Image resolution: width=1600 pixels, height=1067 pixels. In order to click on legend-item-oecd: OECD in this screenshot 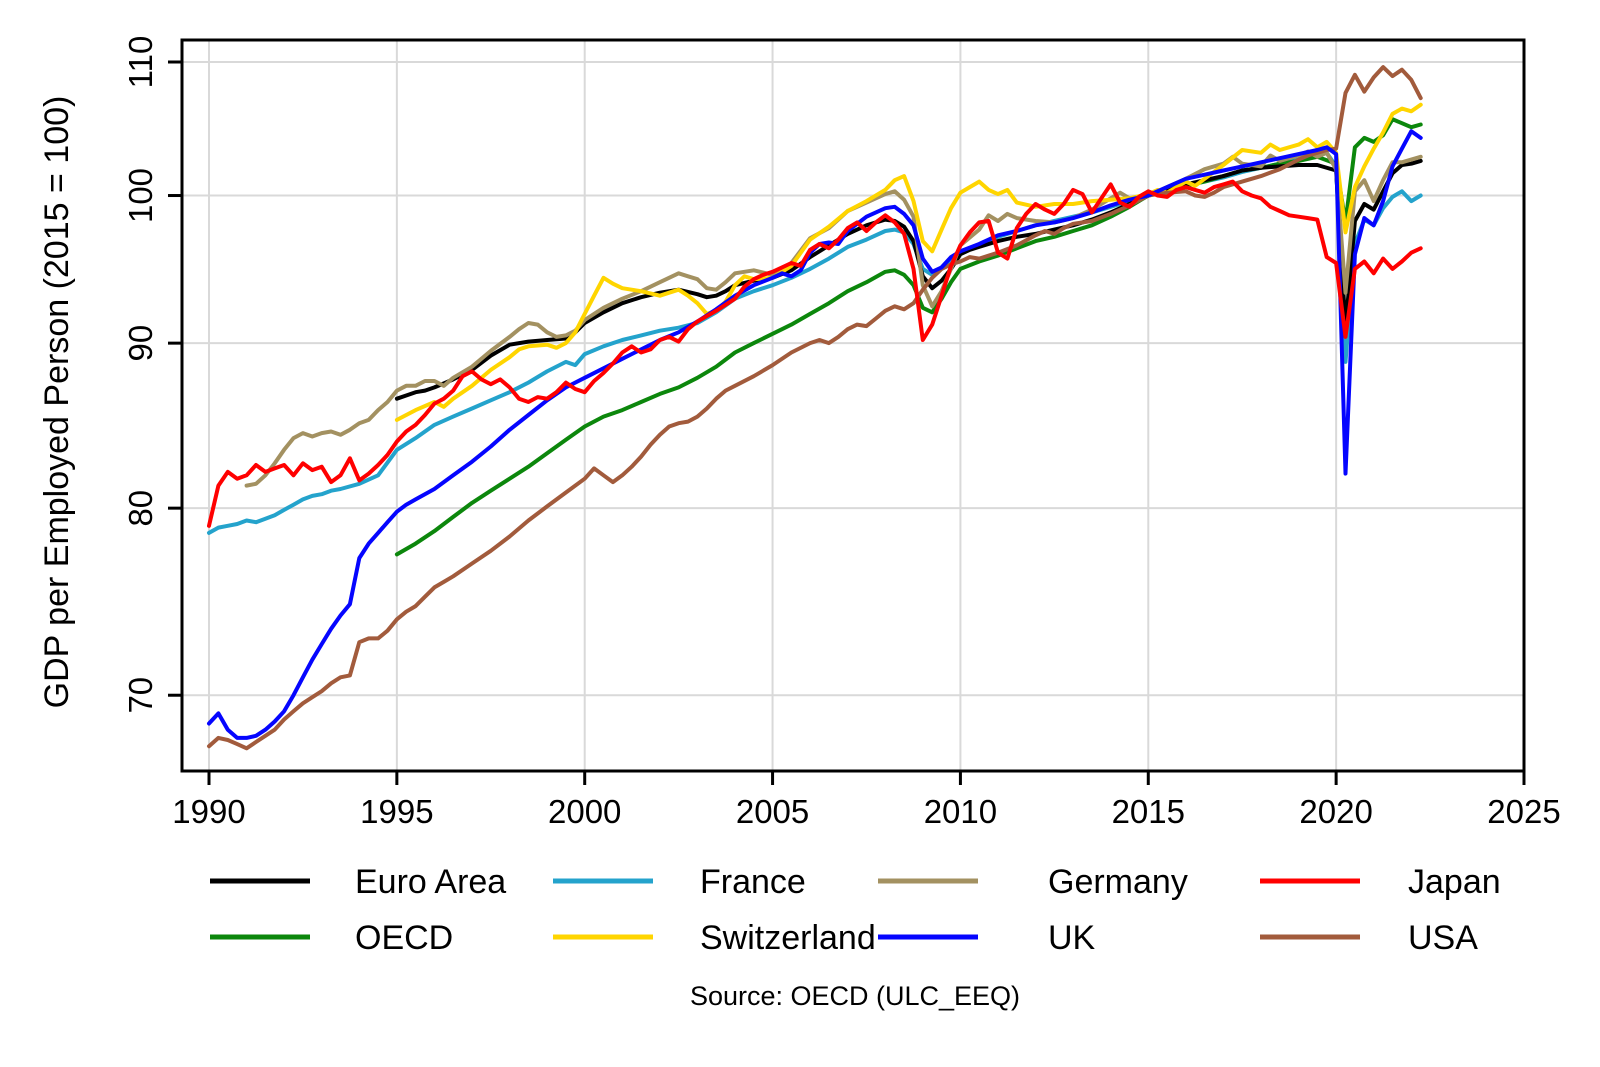, I will do `click(331, 938)`.